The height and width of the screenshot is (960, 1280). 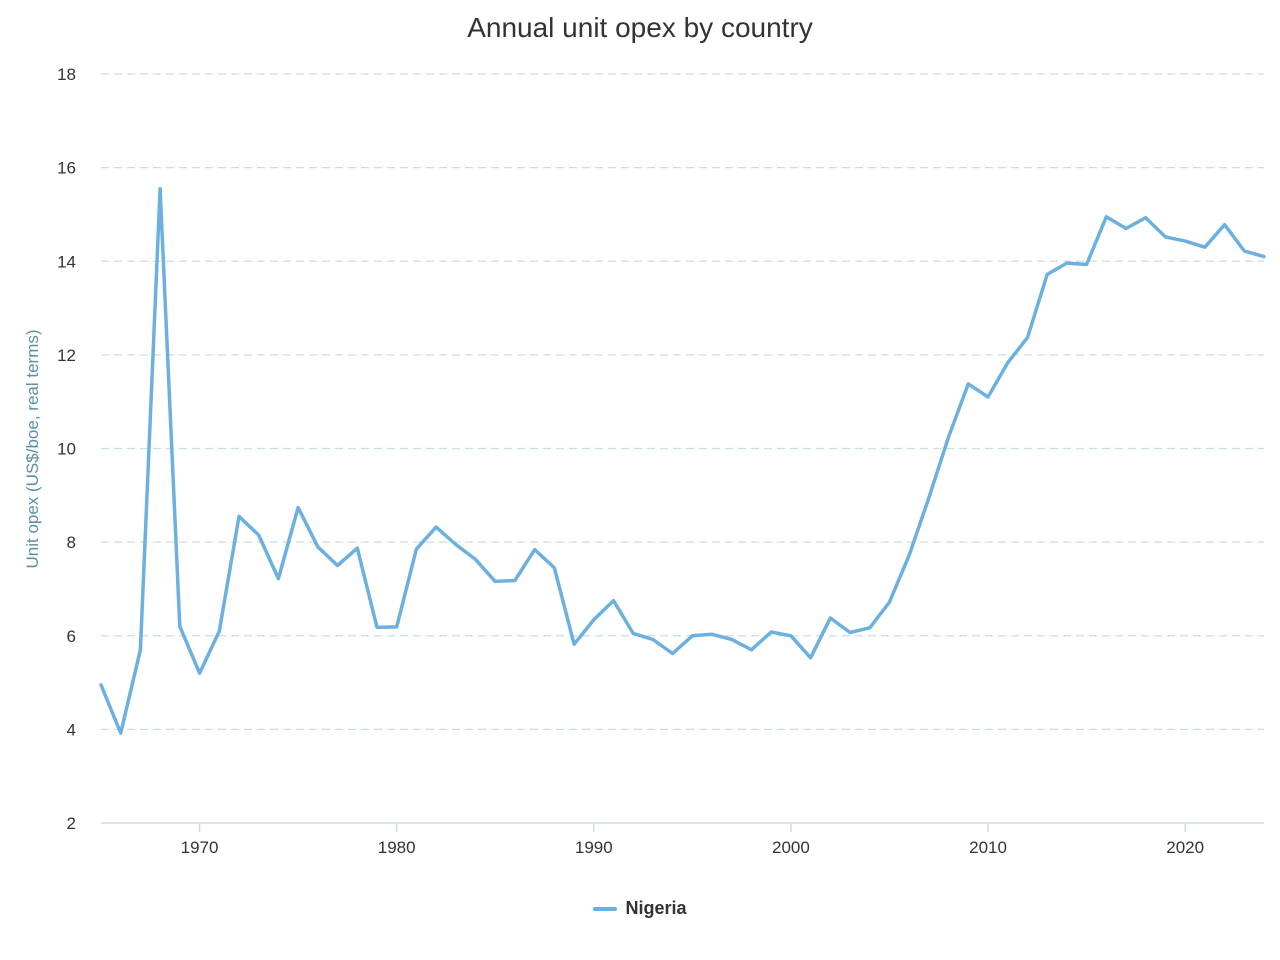 I want to click on y-axis-title: Unit opex (US$/boe, real terms), so click(x=32, y=448).